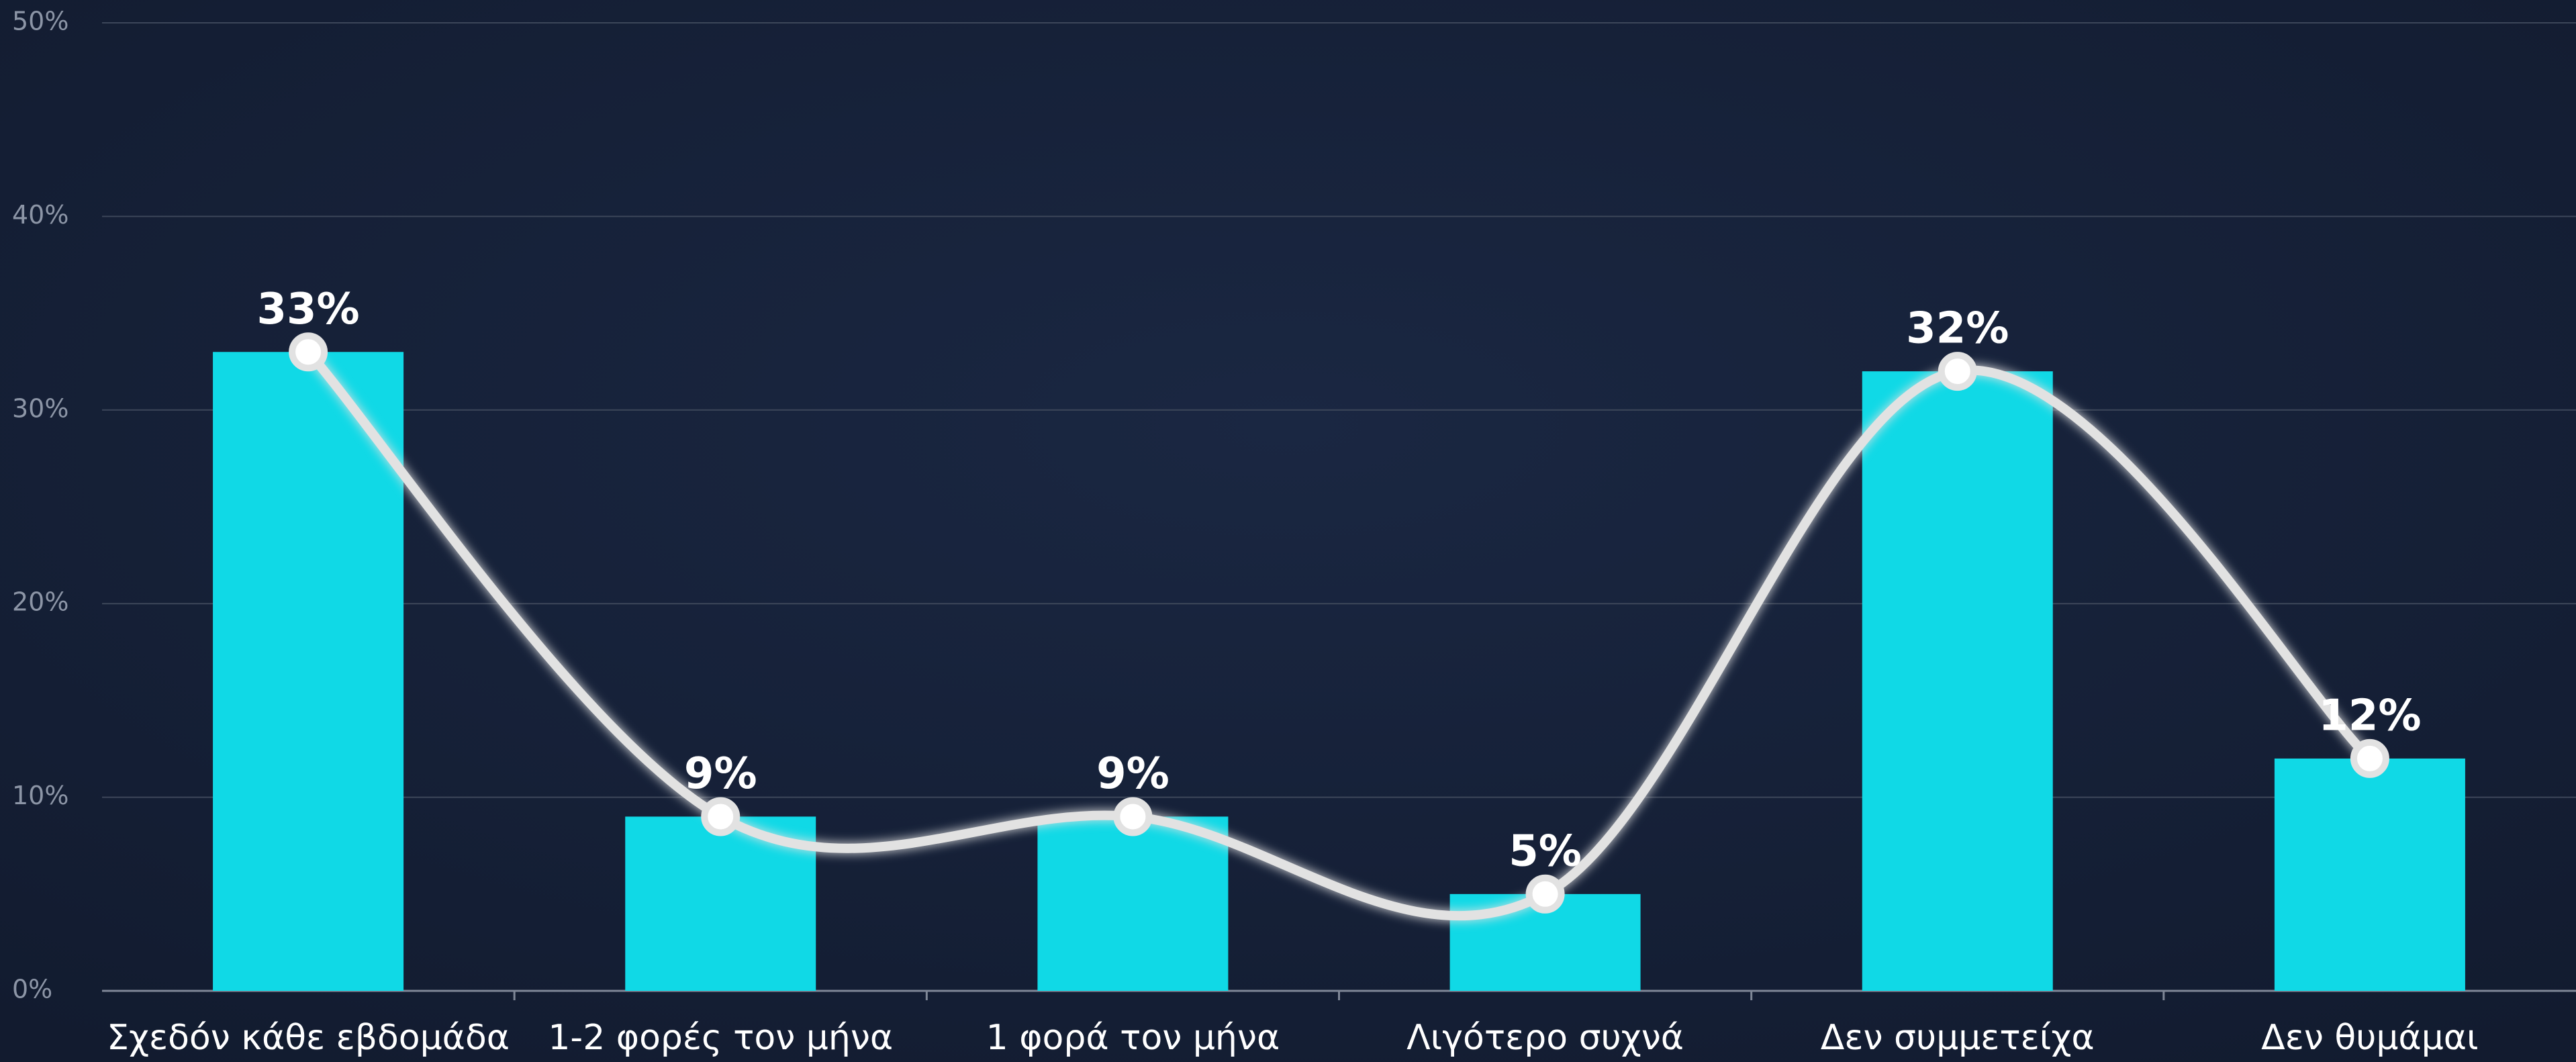  Describe the element at coordinates (1545, 851) in the screenshot. I see `value-label: 5%` at that location.